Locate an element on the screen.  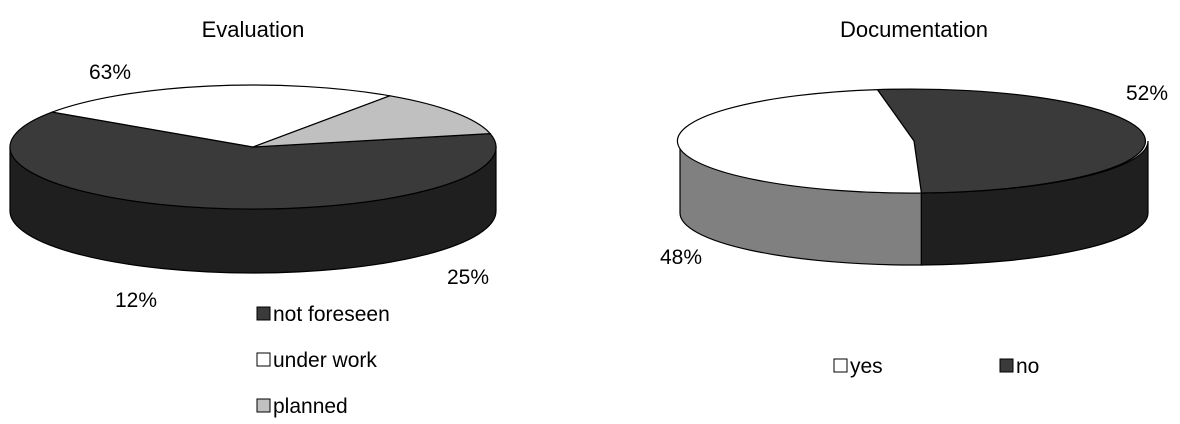
documentation-legend-label-yes: yes is located at coordinates (866, 366).